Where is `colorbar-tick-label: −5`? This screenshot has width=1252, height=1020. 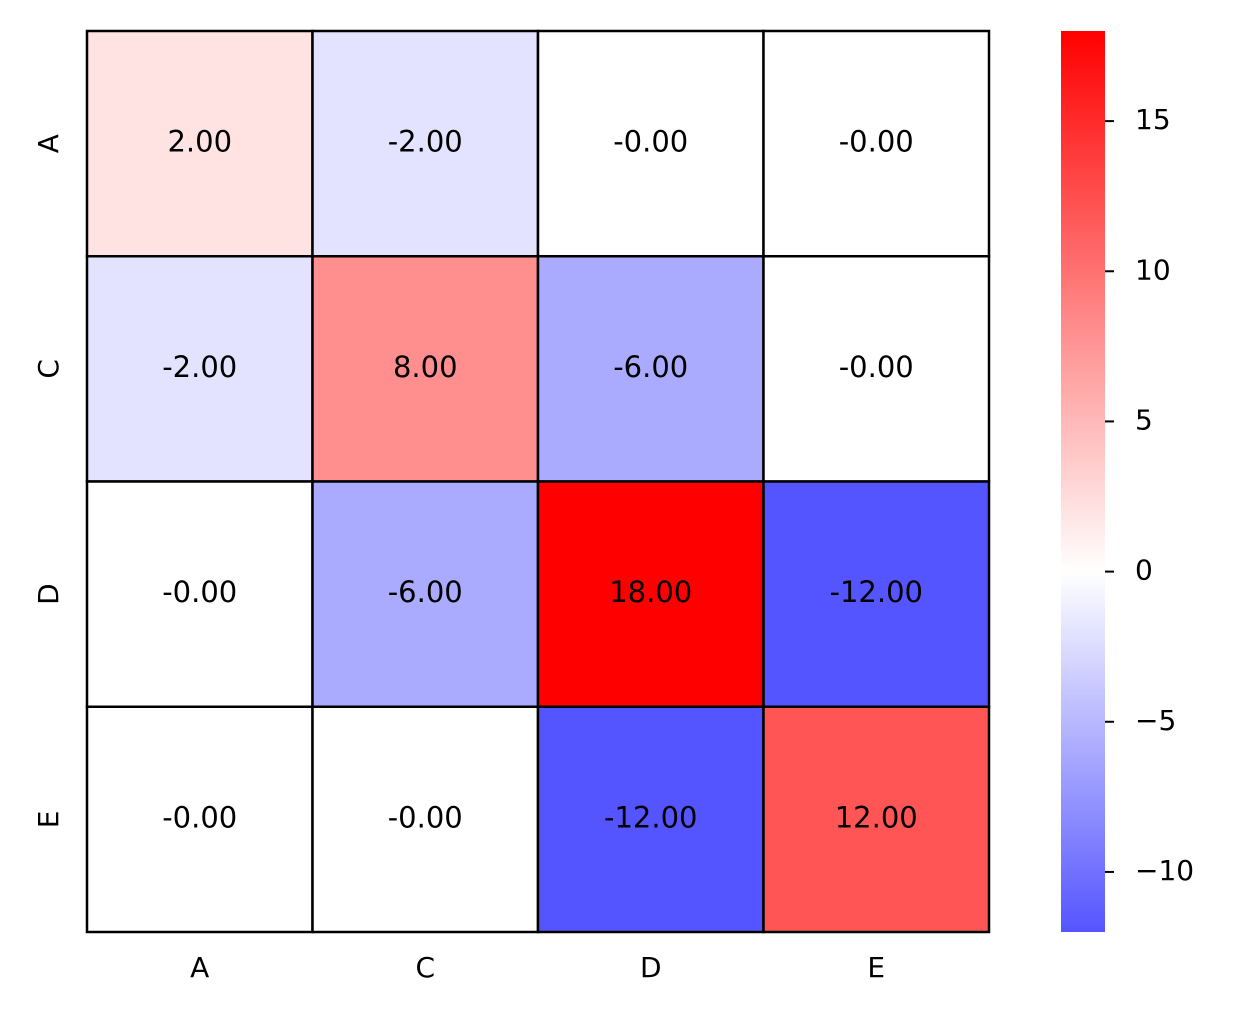 colorbar-tick-label: −5 is located at coordinates (1155, 720).